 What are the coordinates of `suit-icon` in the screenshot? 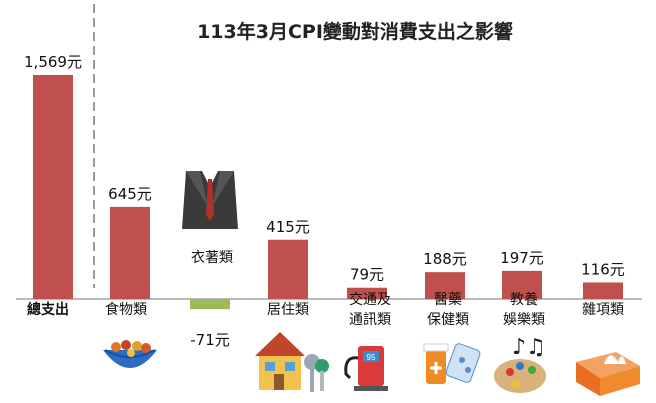 It's located at (210, 200).